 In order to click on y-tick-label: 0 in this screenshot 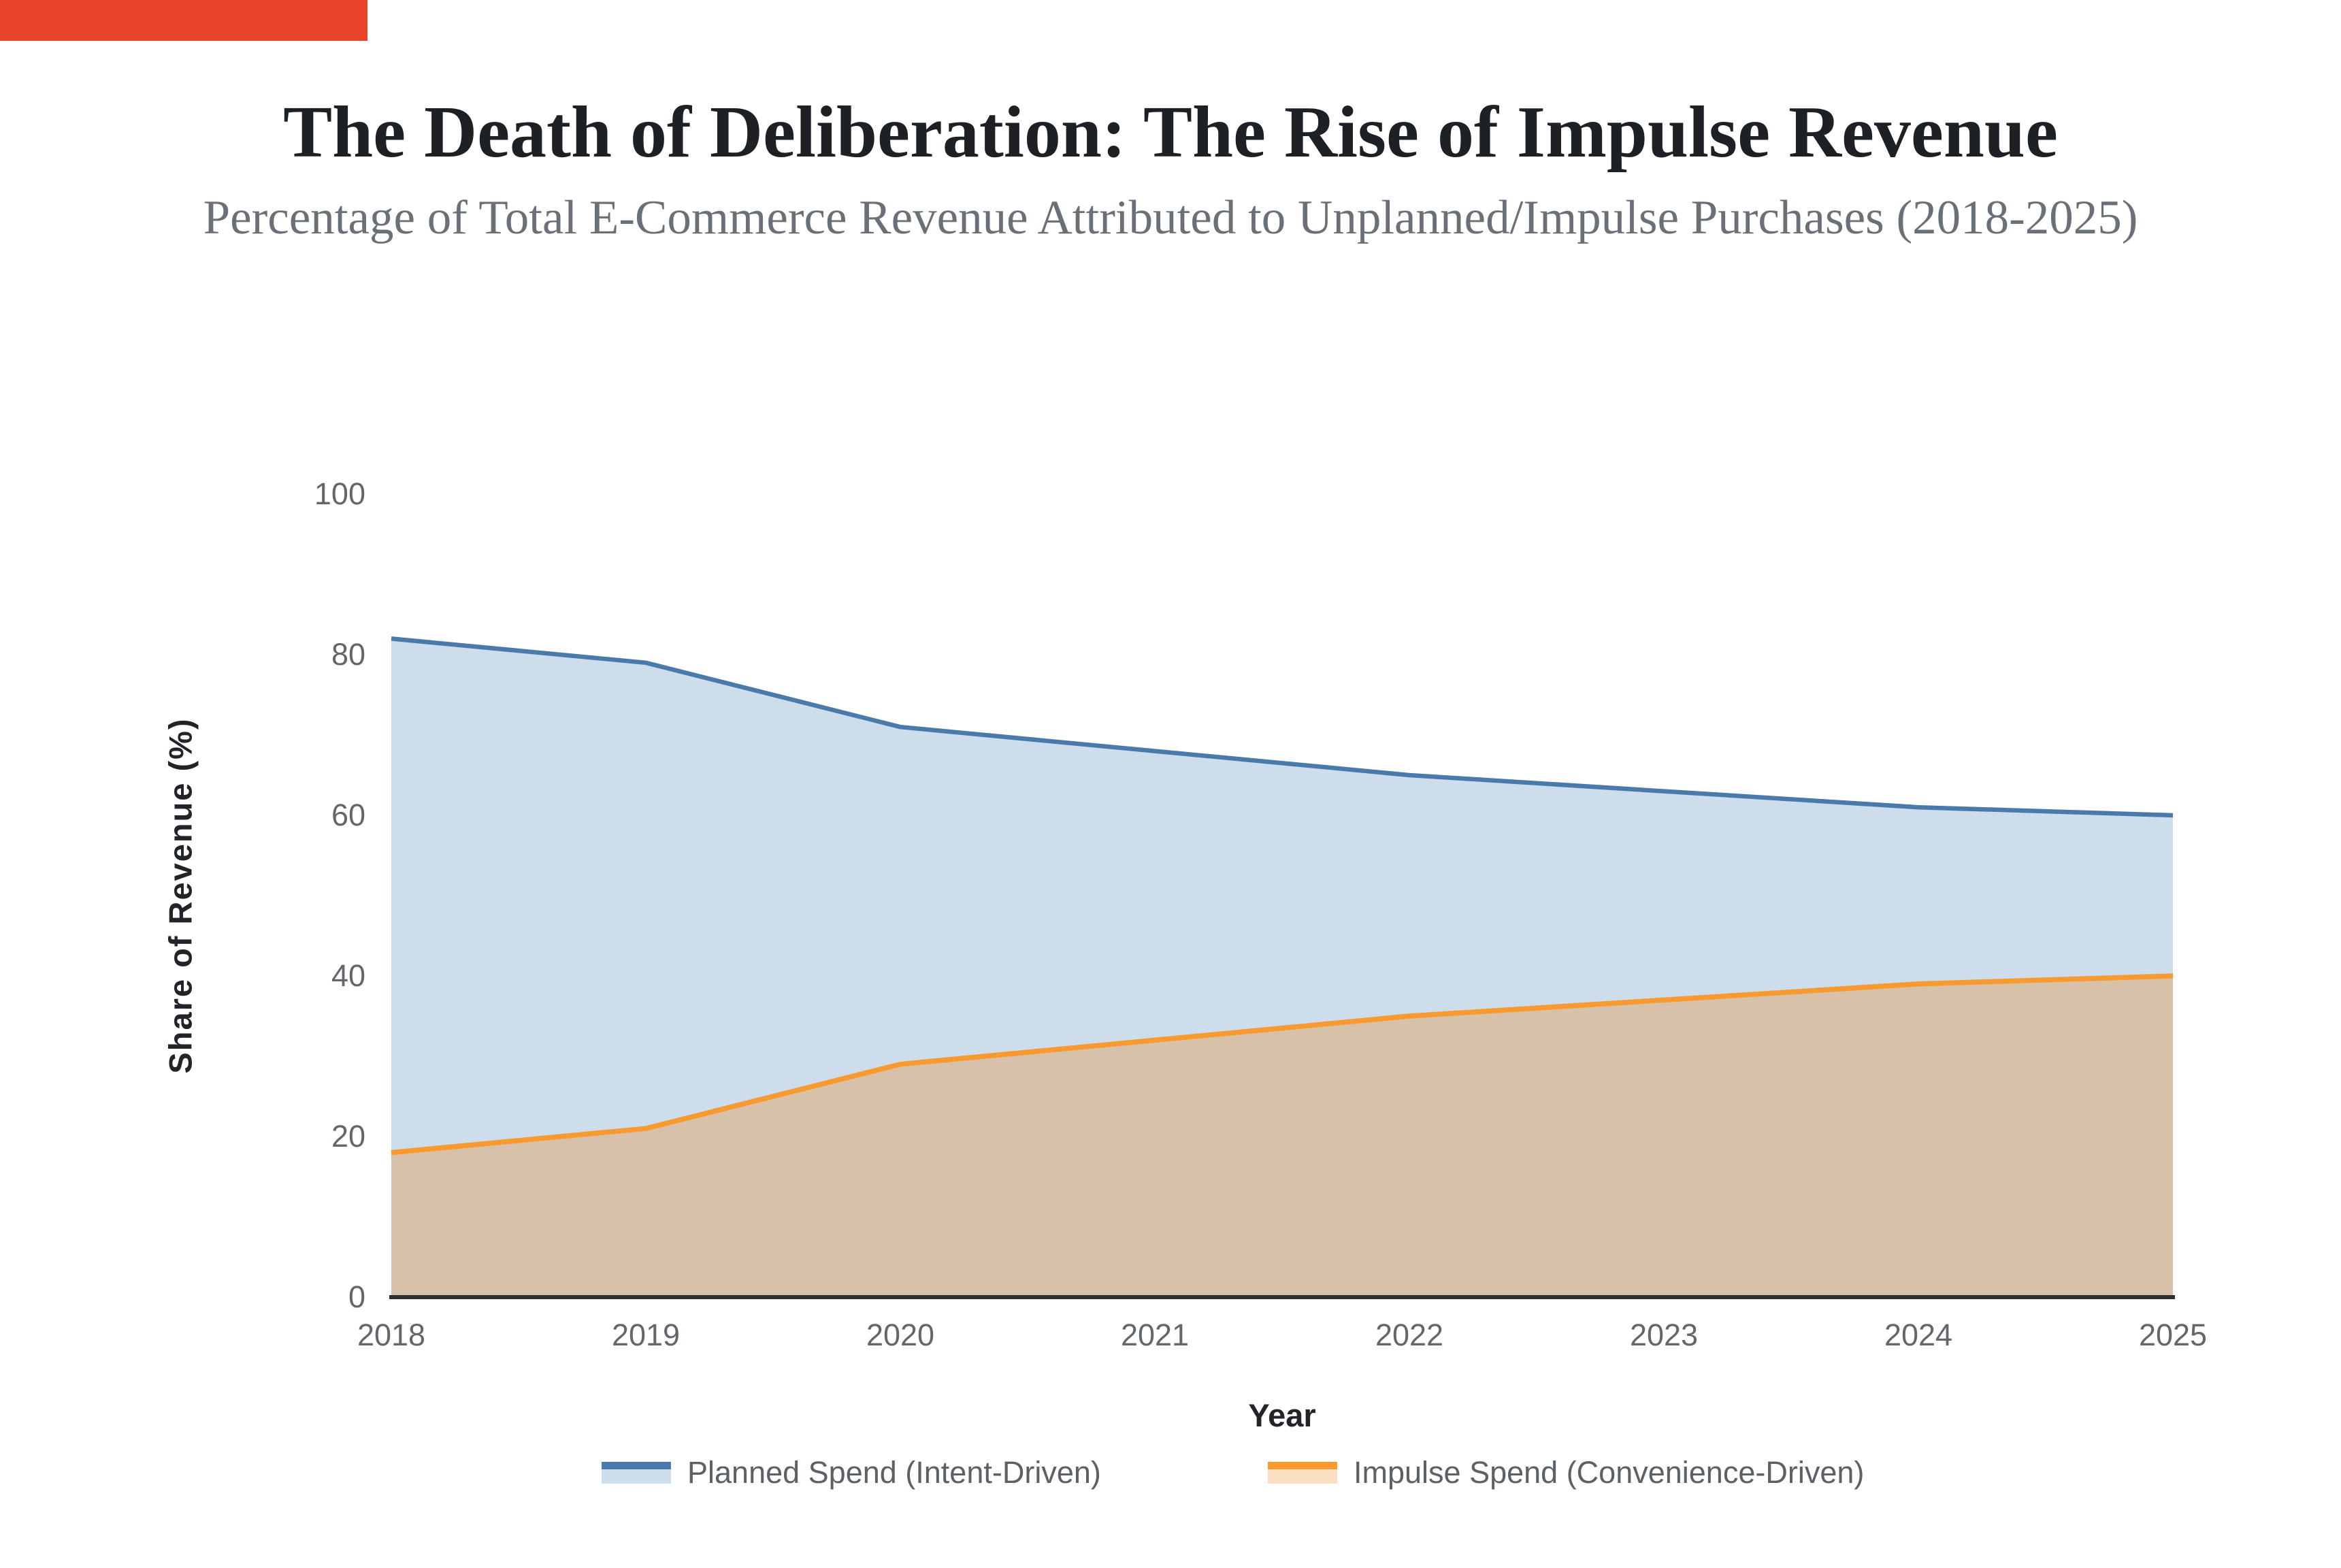, I will do `click(356, 1297)`.